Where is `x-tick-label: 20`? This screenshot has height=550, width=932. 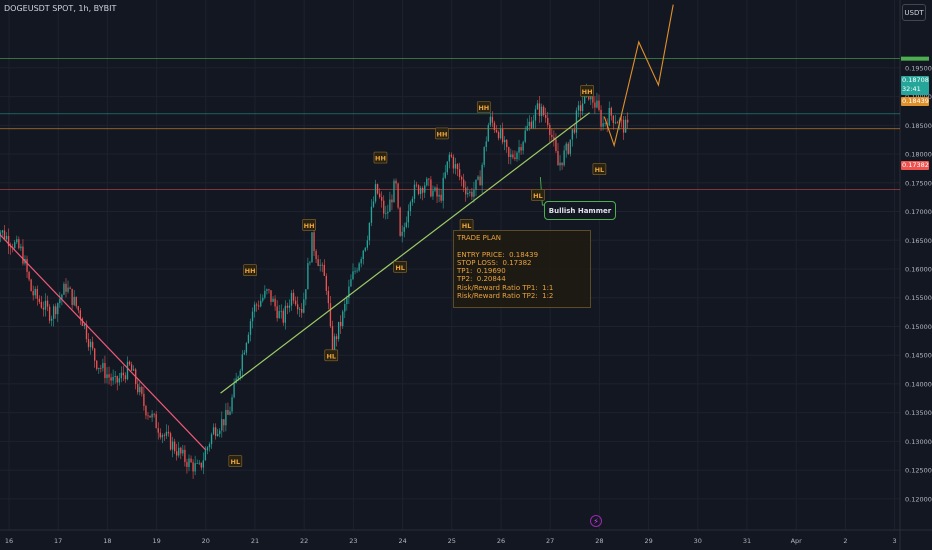 x-tick-label: 20 is located at coordinates (206, 541).